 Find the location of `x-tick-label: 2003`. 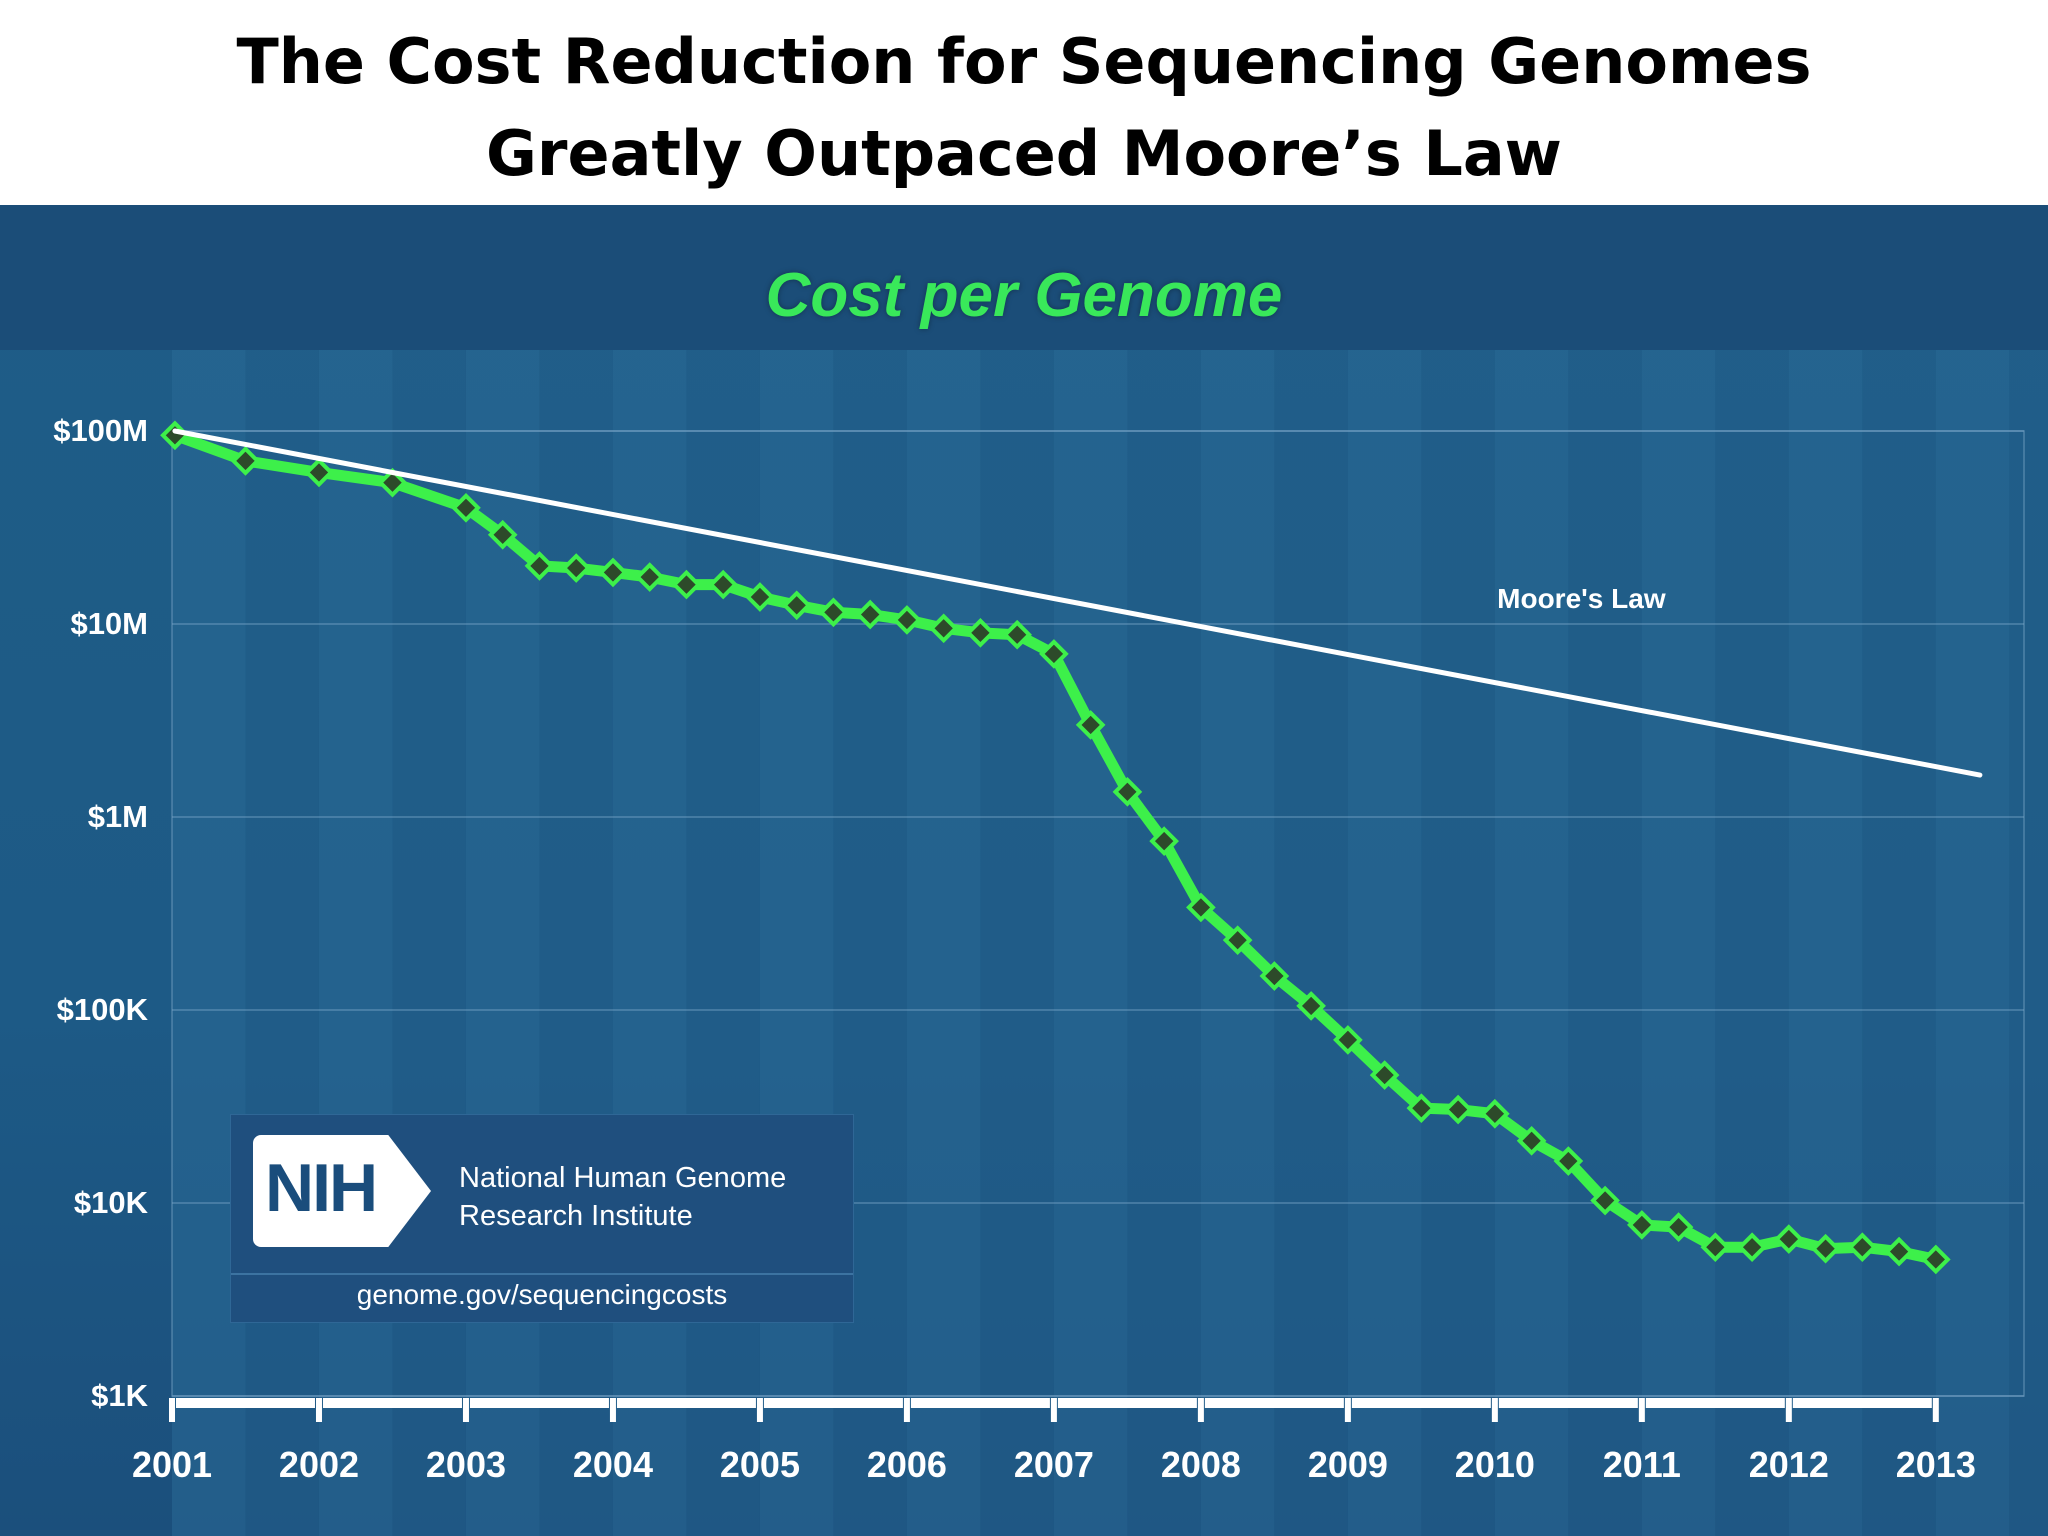

x-tick-label: 2003 is located at coordinates (465, 1464).